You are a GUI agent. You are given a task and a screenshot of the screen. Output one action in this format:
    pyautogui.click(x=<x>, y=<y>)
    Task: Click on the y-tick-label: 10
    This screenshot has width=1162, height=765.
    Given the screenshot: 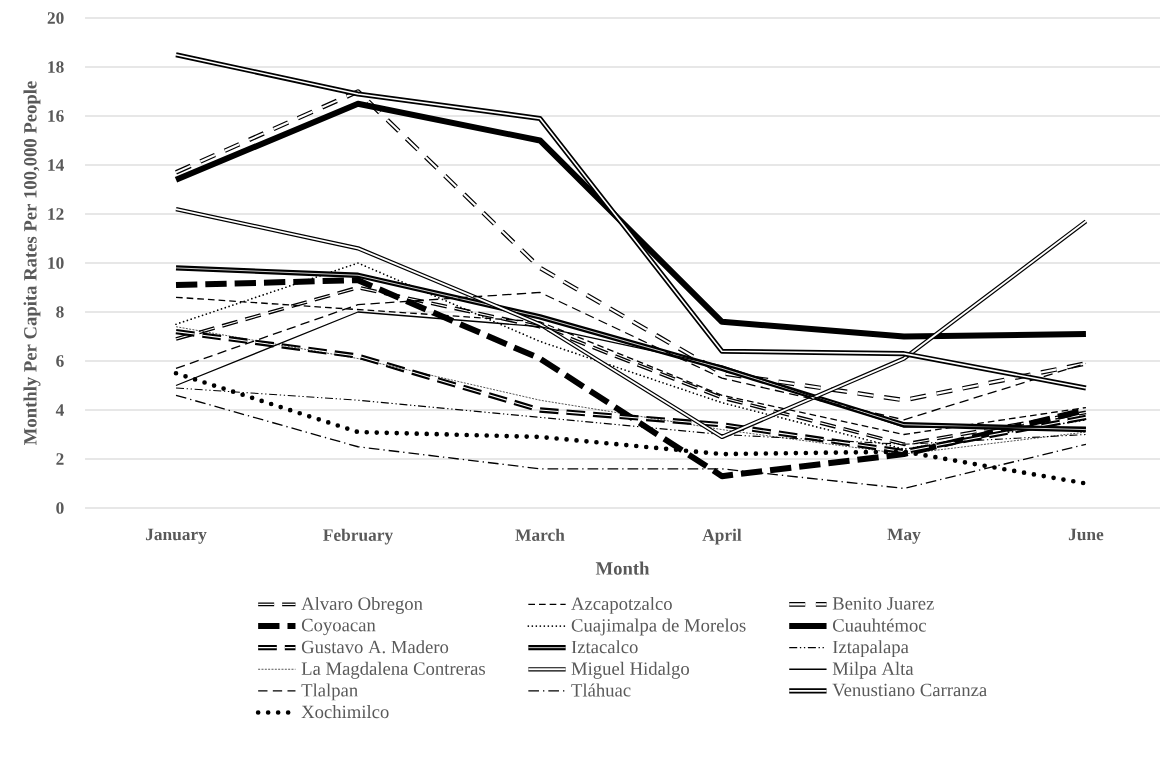 What is the action you would take?
    pyautogui.click(x=56, y=263)
    